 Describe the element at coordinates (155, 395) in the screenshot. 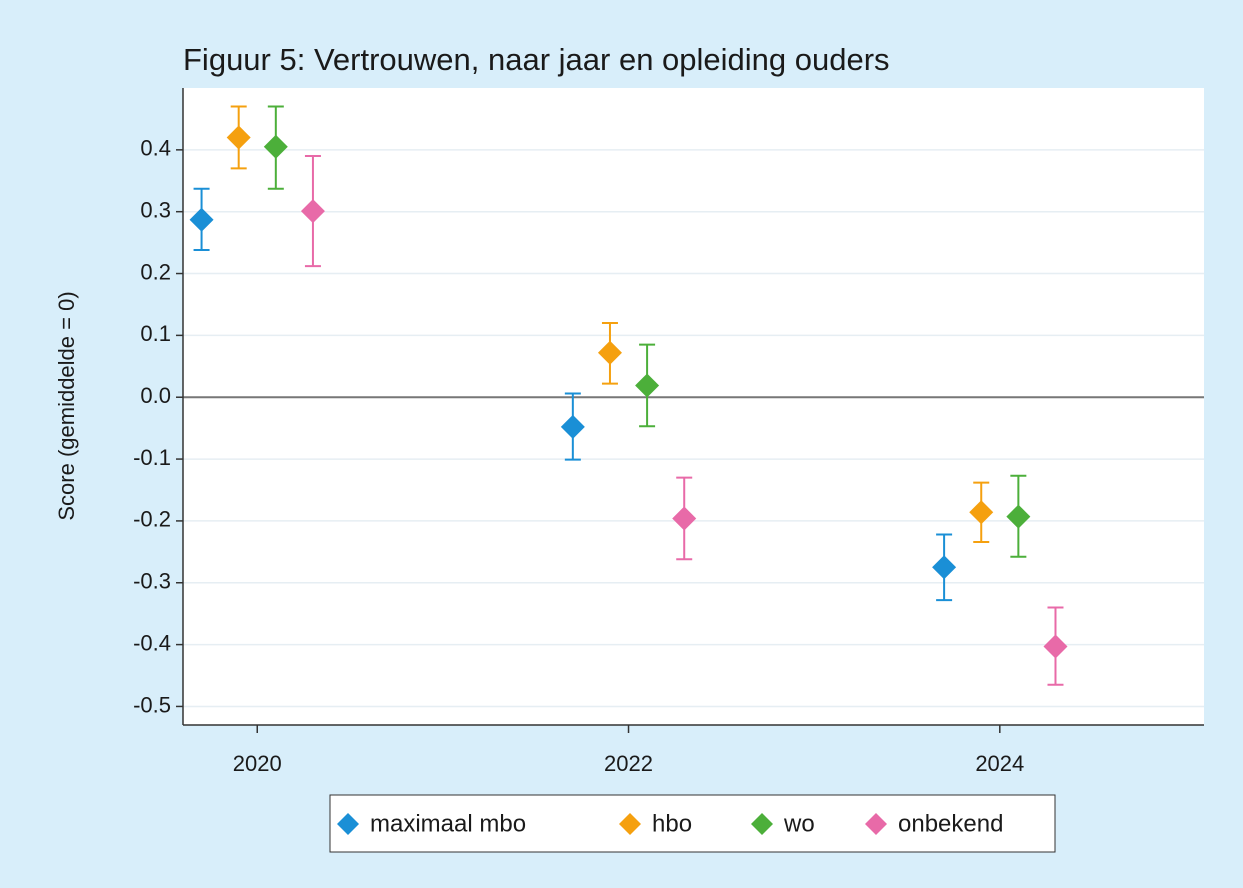

I see `y-tick-label: 0.0` at that location.